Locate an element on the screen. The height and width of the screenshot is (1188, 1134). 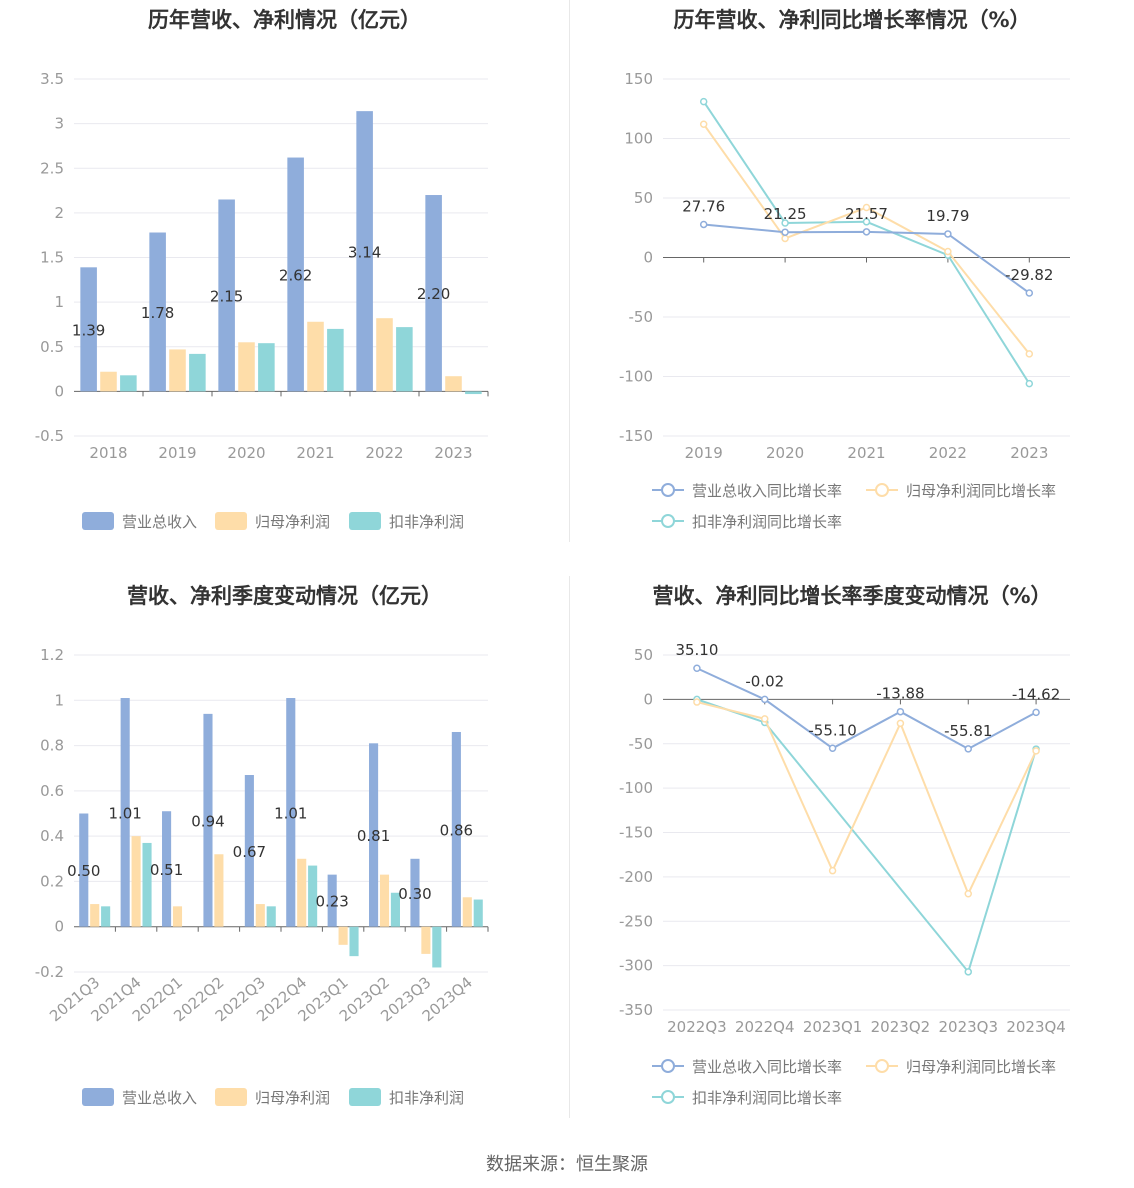
vertical-divider-bottom is located at coordinates (569, 847).